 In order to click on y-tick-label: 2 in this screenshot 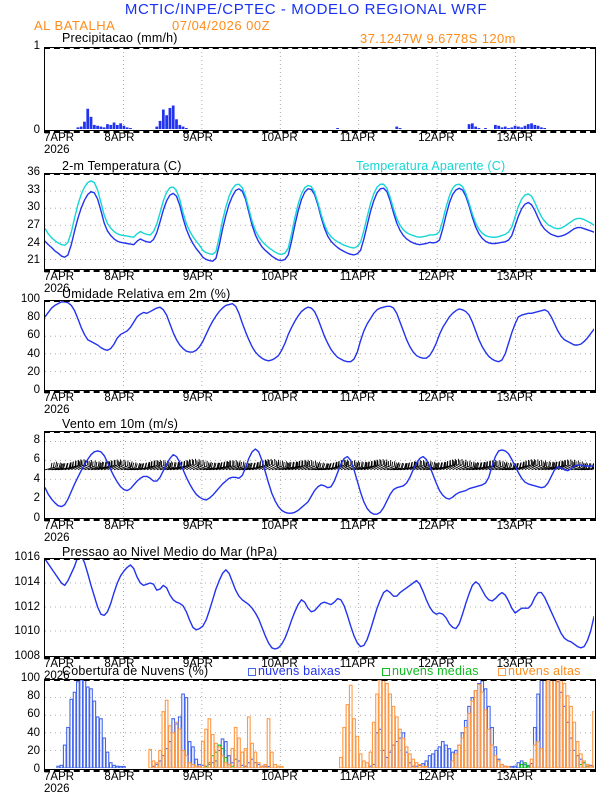, I will do `click(20, 498)`.